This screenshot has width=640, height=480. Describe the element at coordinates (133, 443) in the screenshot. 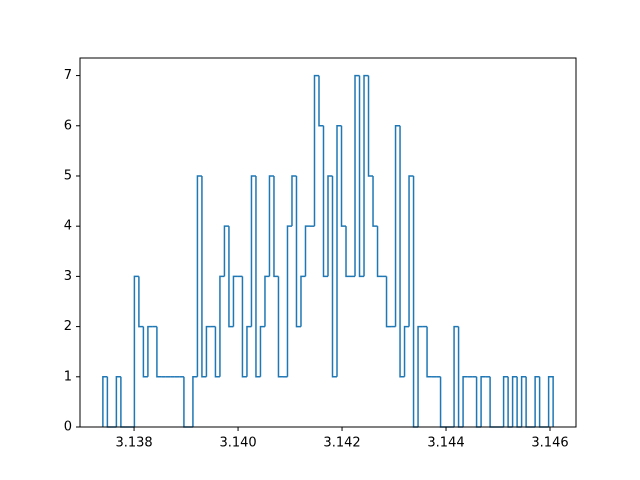

I see `x-tick-label: 3.138` at that location.